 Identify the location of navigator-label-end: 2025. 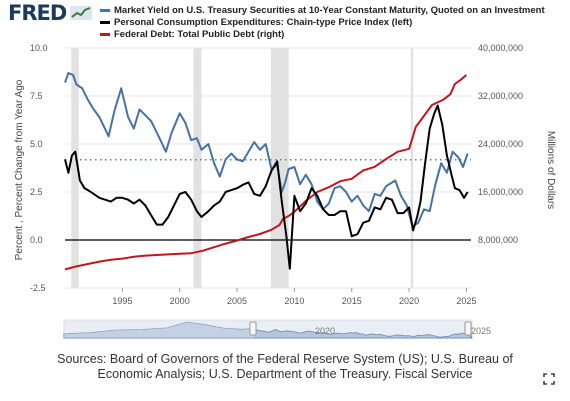
(481, 331).